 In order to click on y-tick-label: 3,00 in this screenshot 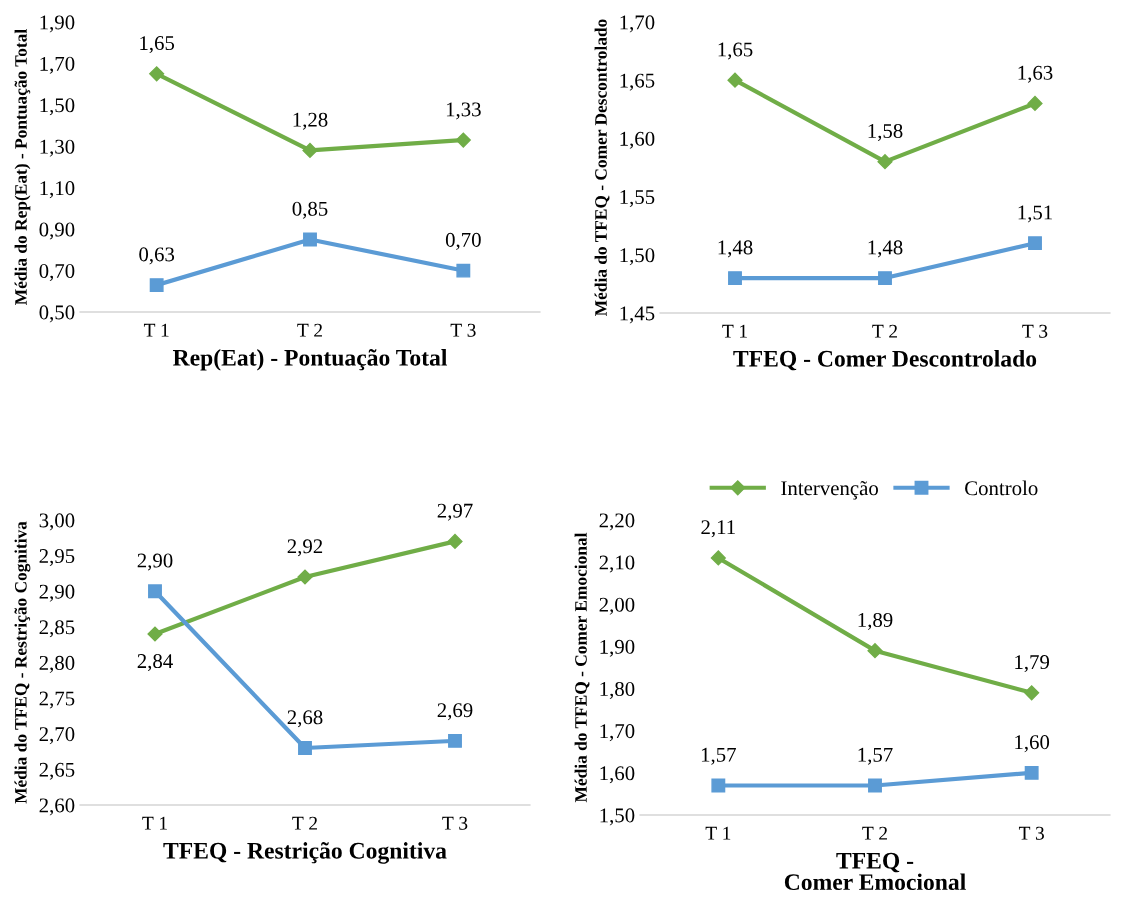, I will do `click(57, 522)`.